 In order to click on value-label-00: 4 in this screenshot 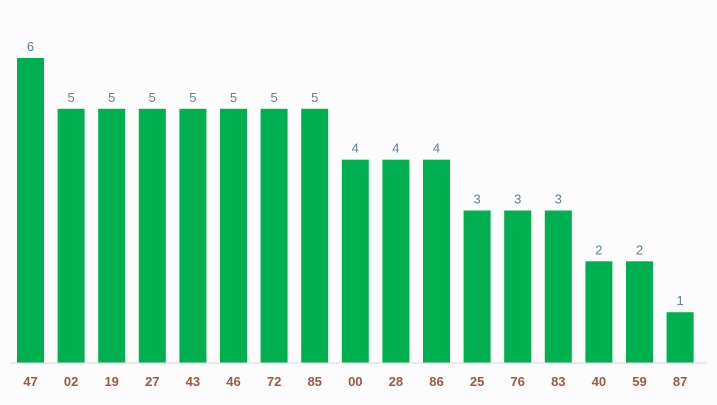, I will do `click(355, 148)`.